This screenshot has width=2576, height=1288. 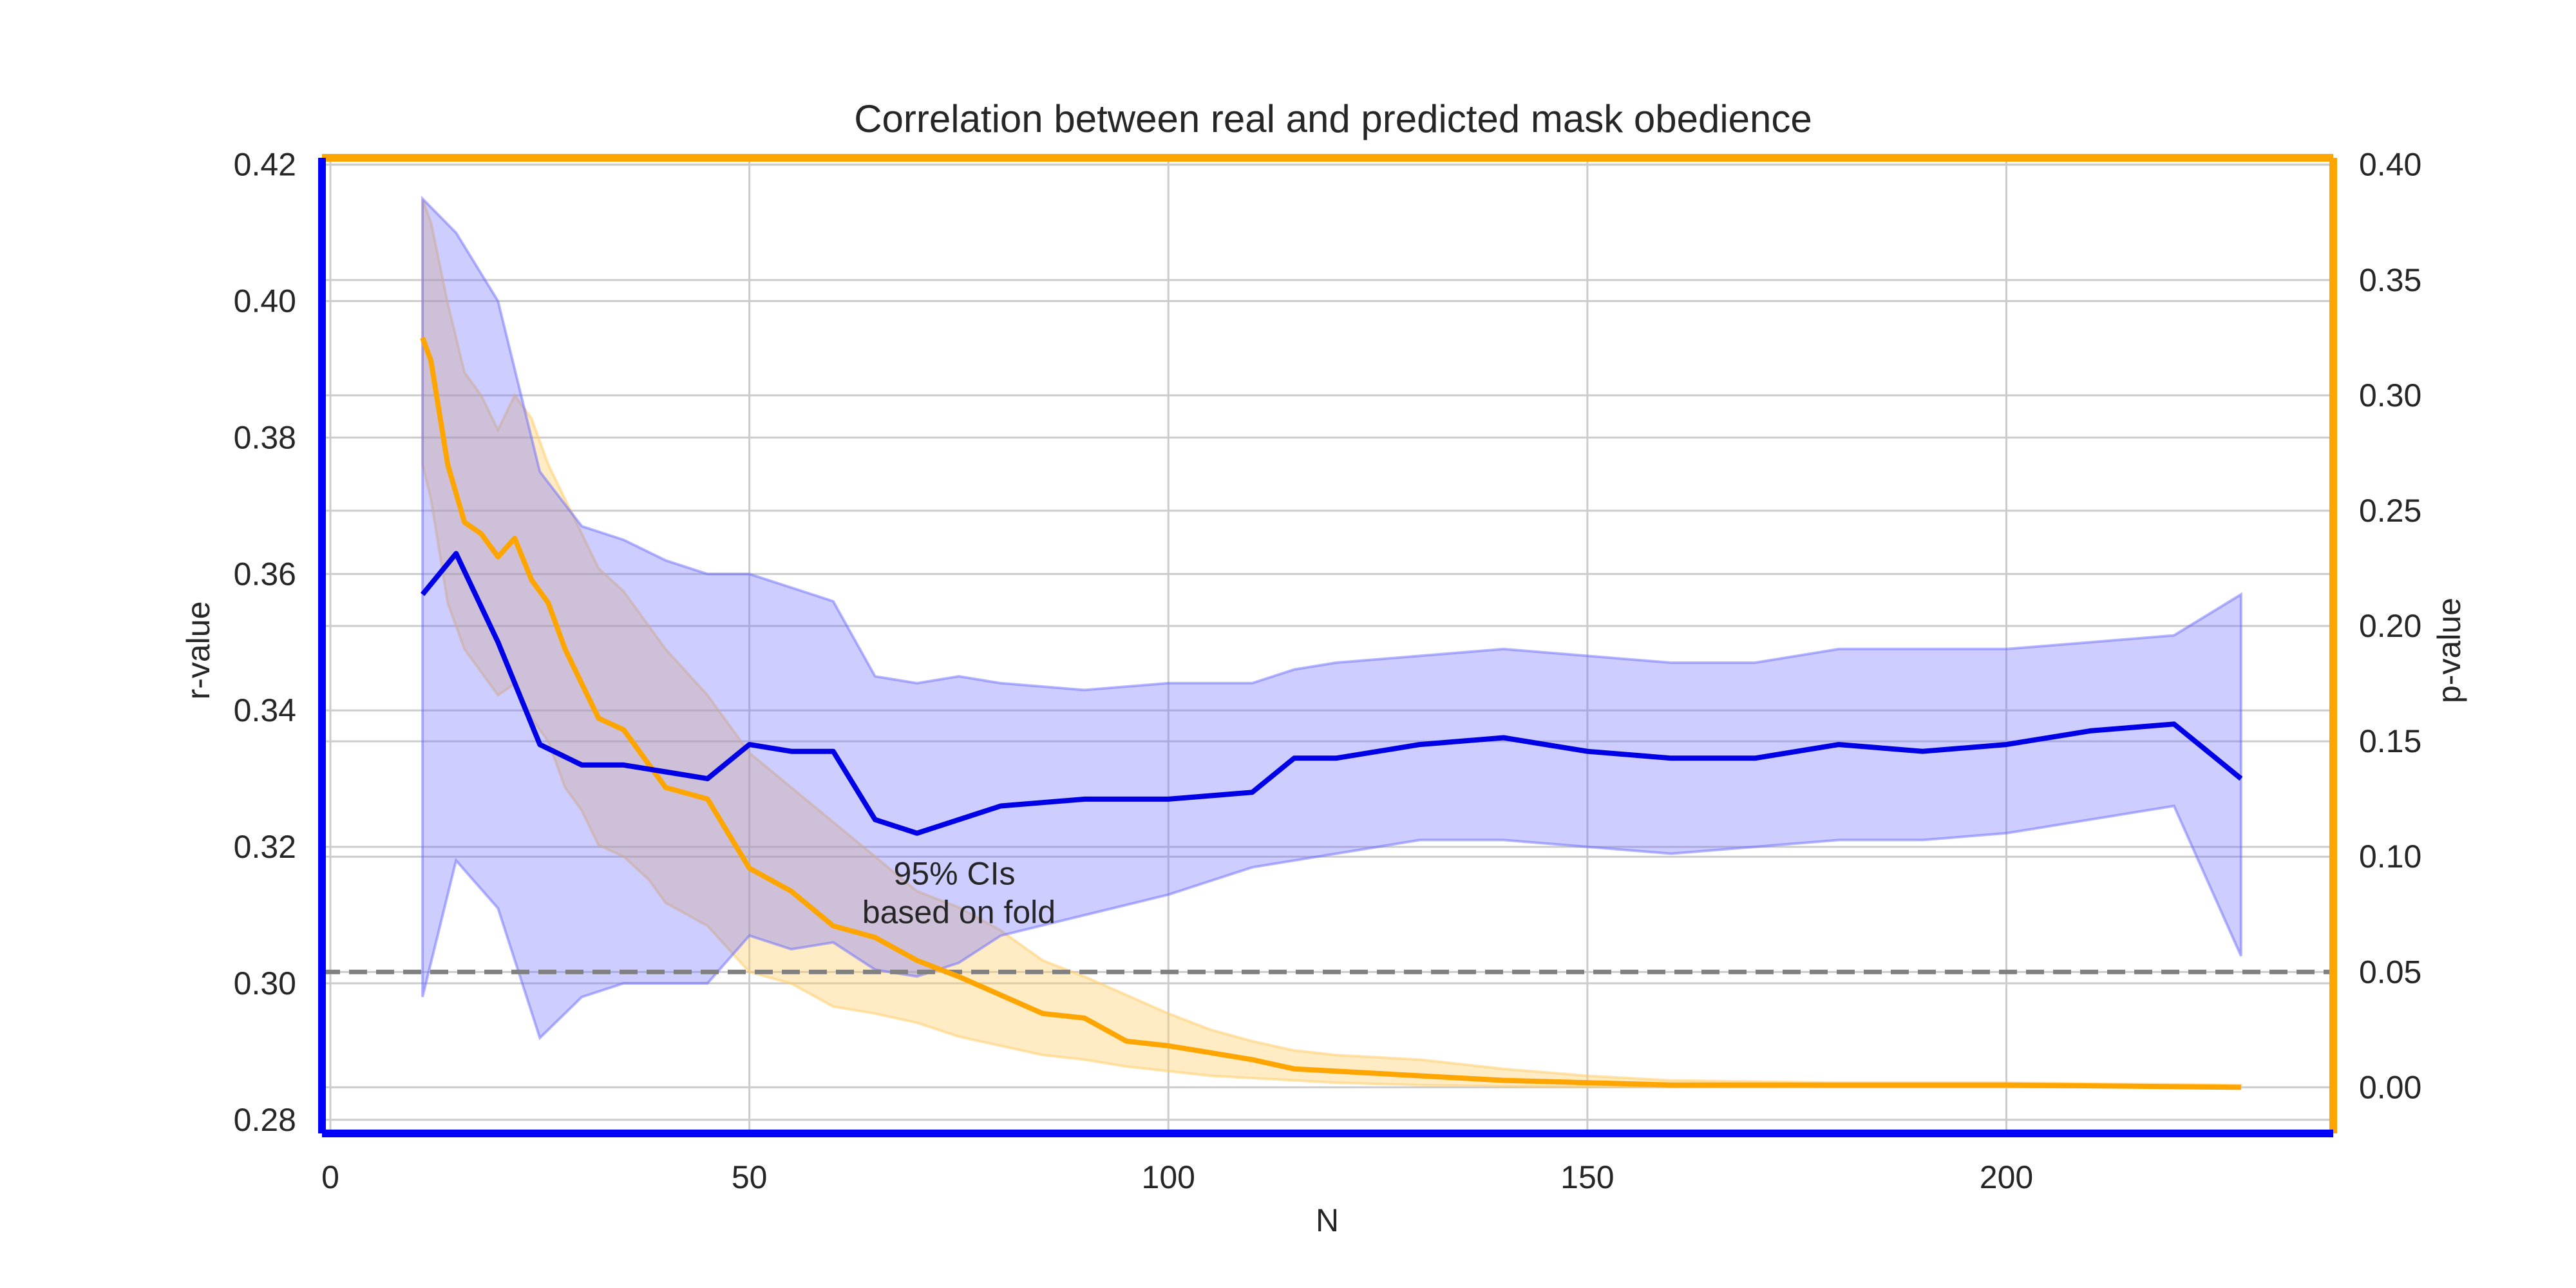 What do you see at coordinates (265, 574) in the screenshot?
I see `y-left-tick-label-4: 0.36` at bounding box center [265, 574].